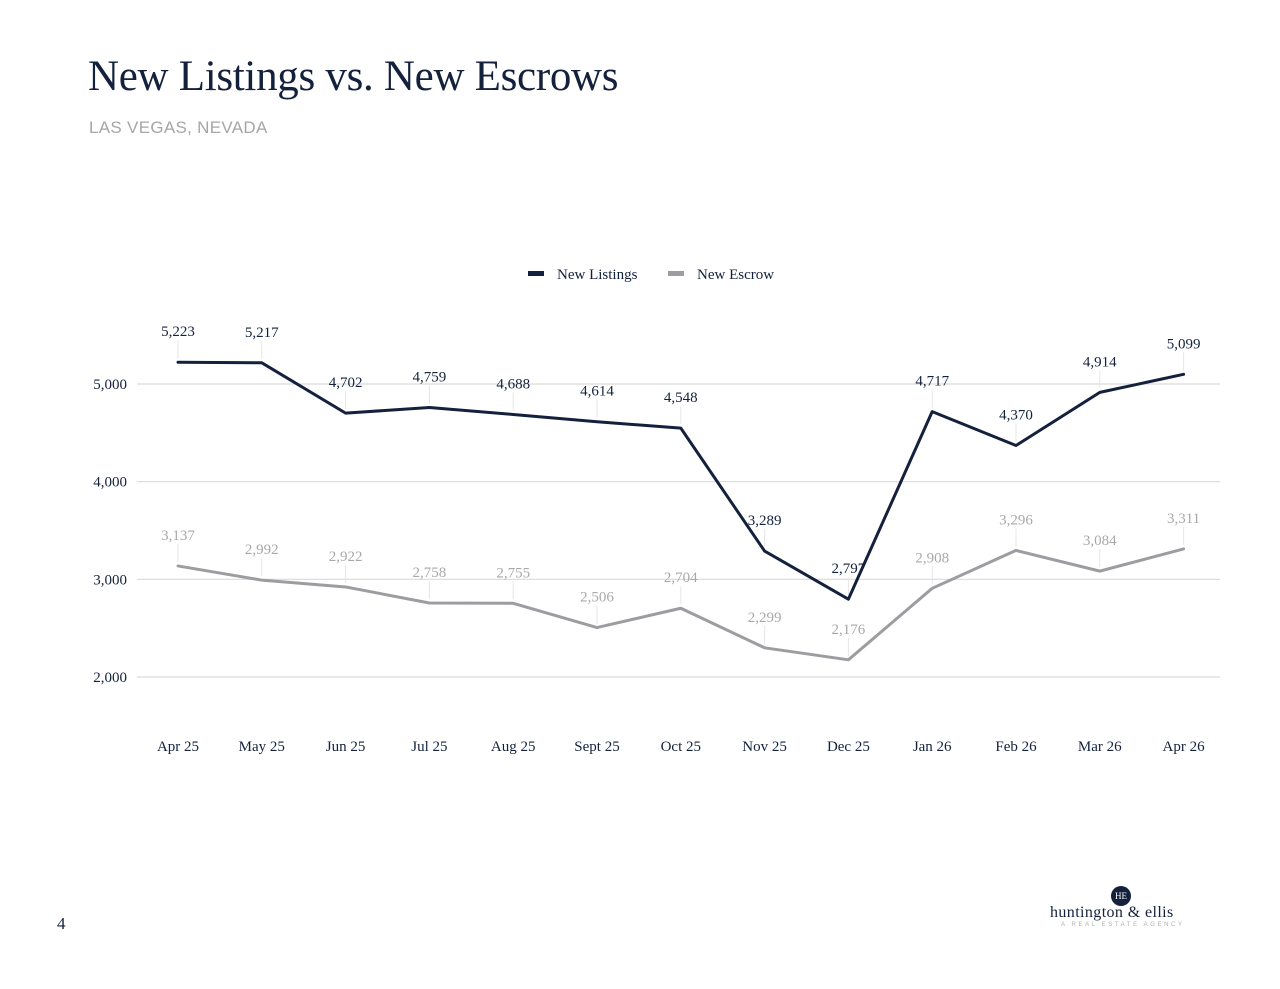 This screenshot has height=989, width=1280. What do you see at coordinates (262, 550) in the screenshot?
I see `data-label: 2,992` at bounding box center [262, 550].